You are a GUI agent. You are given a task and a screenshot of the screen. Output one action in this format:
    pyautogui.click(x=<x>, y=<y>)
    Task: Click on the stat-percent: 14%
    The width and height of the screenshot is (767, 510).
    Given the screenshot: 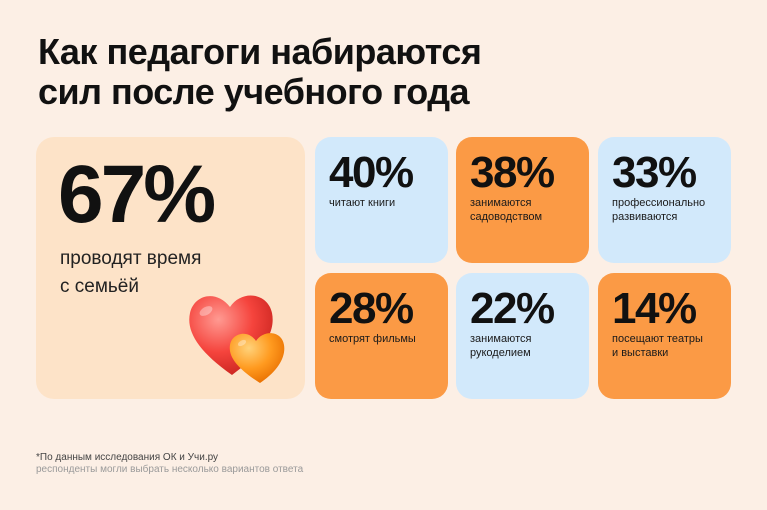 What is the action you would take?
    pyautogui.click(x=654, y=308)
    